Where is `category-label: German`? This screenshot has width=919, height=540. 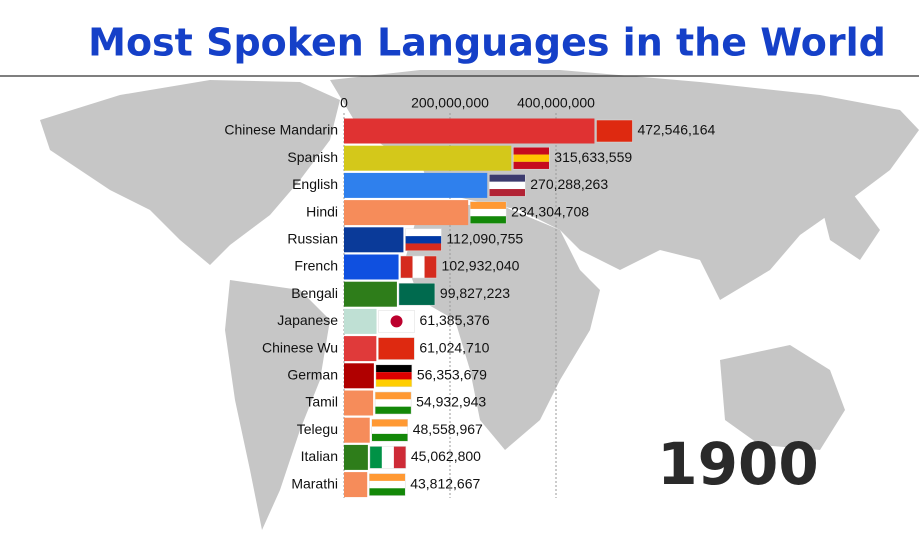 category-label: German is located at coordinates (312, 375).